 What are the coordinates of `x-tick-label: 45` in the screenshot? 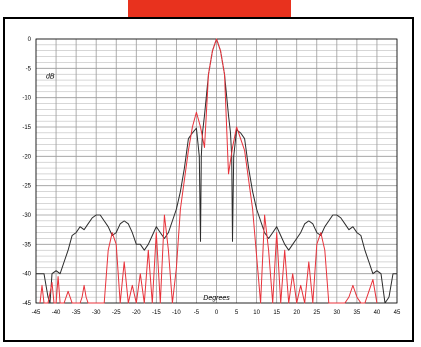 It's located at (397, 313).